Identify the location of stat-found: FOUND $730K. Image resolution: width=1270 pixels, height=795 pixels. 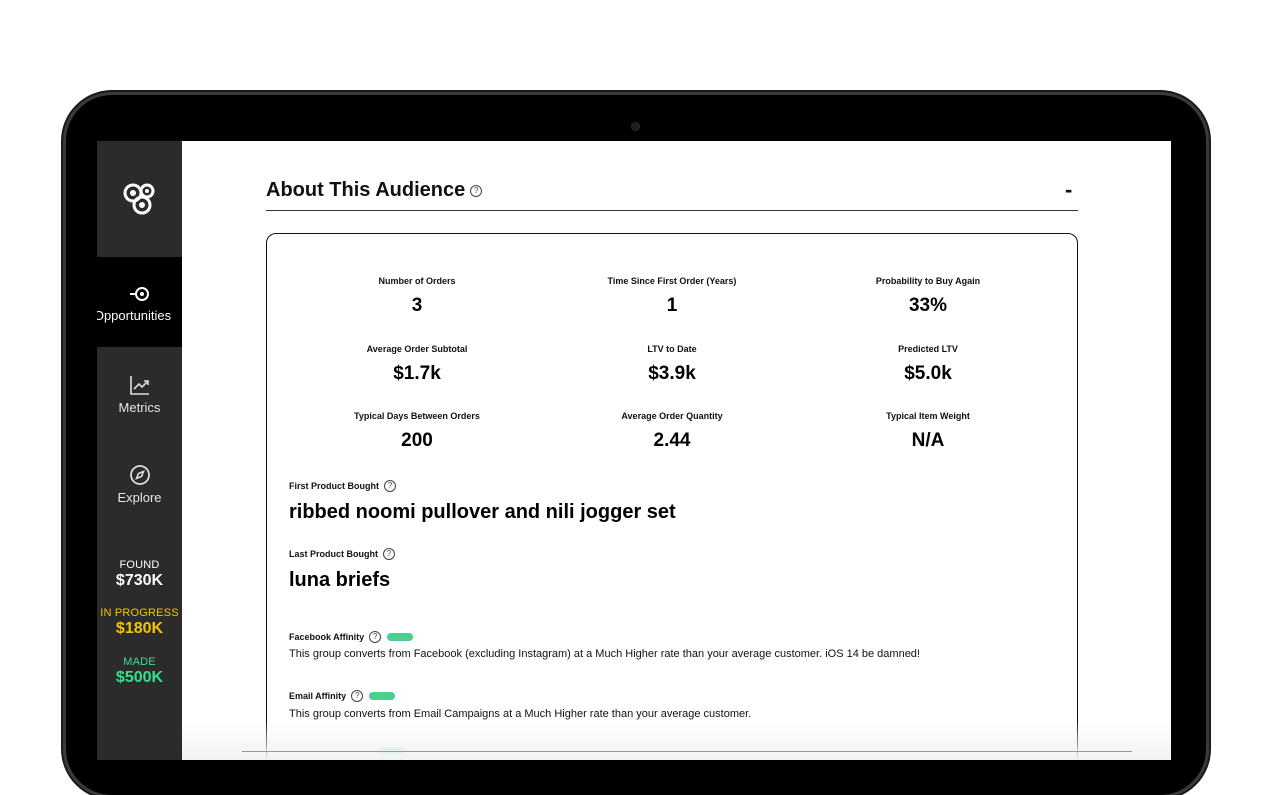
(139, 574).